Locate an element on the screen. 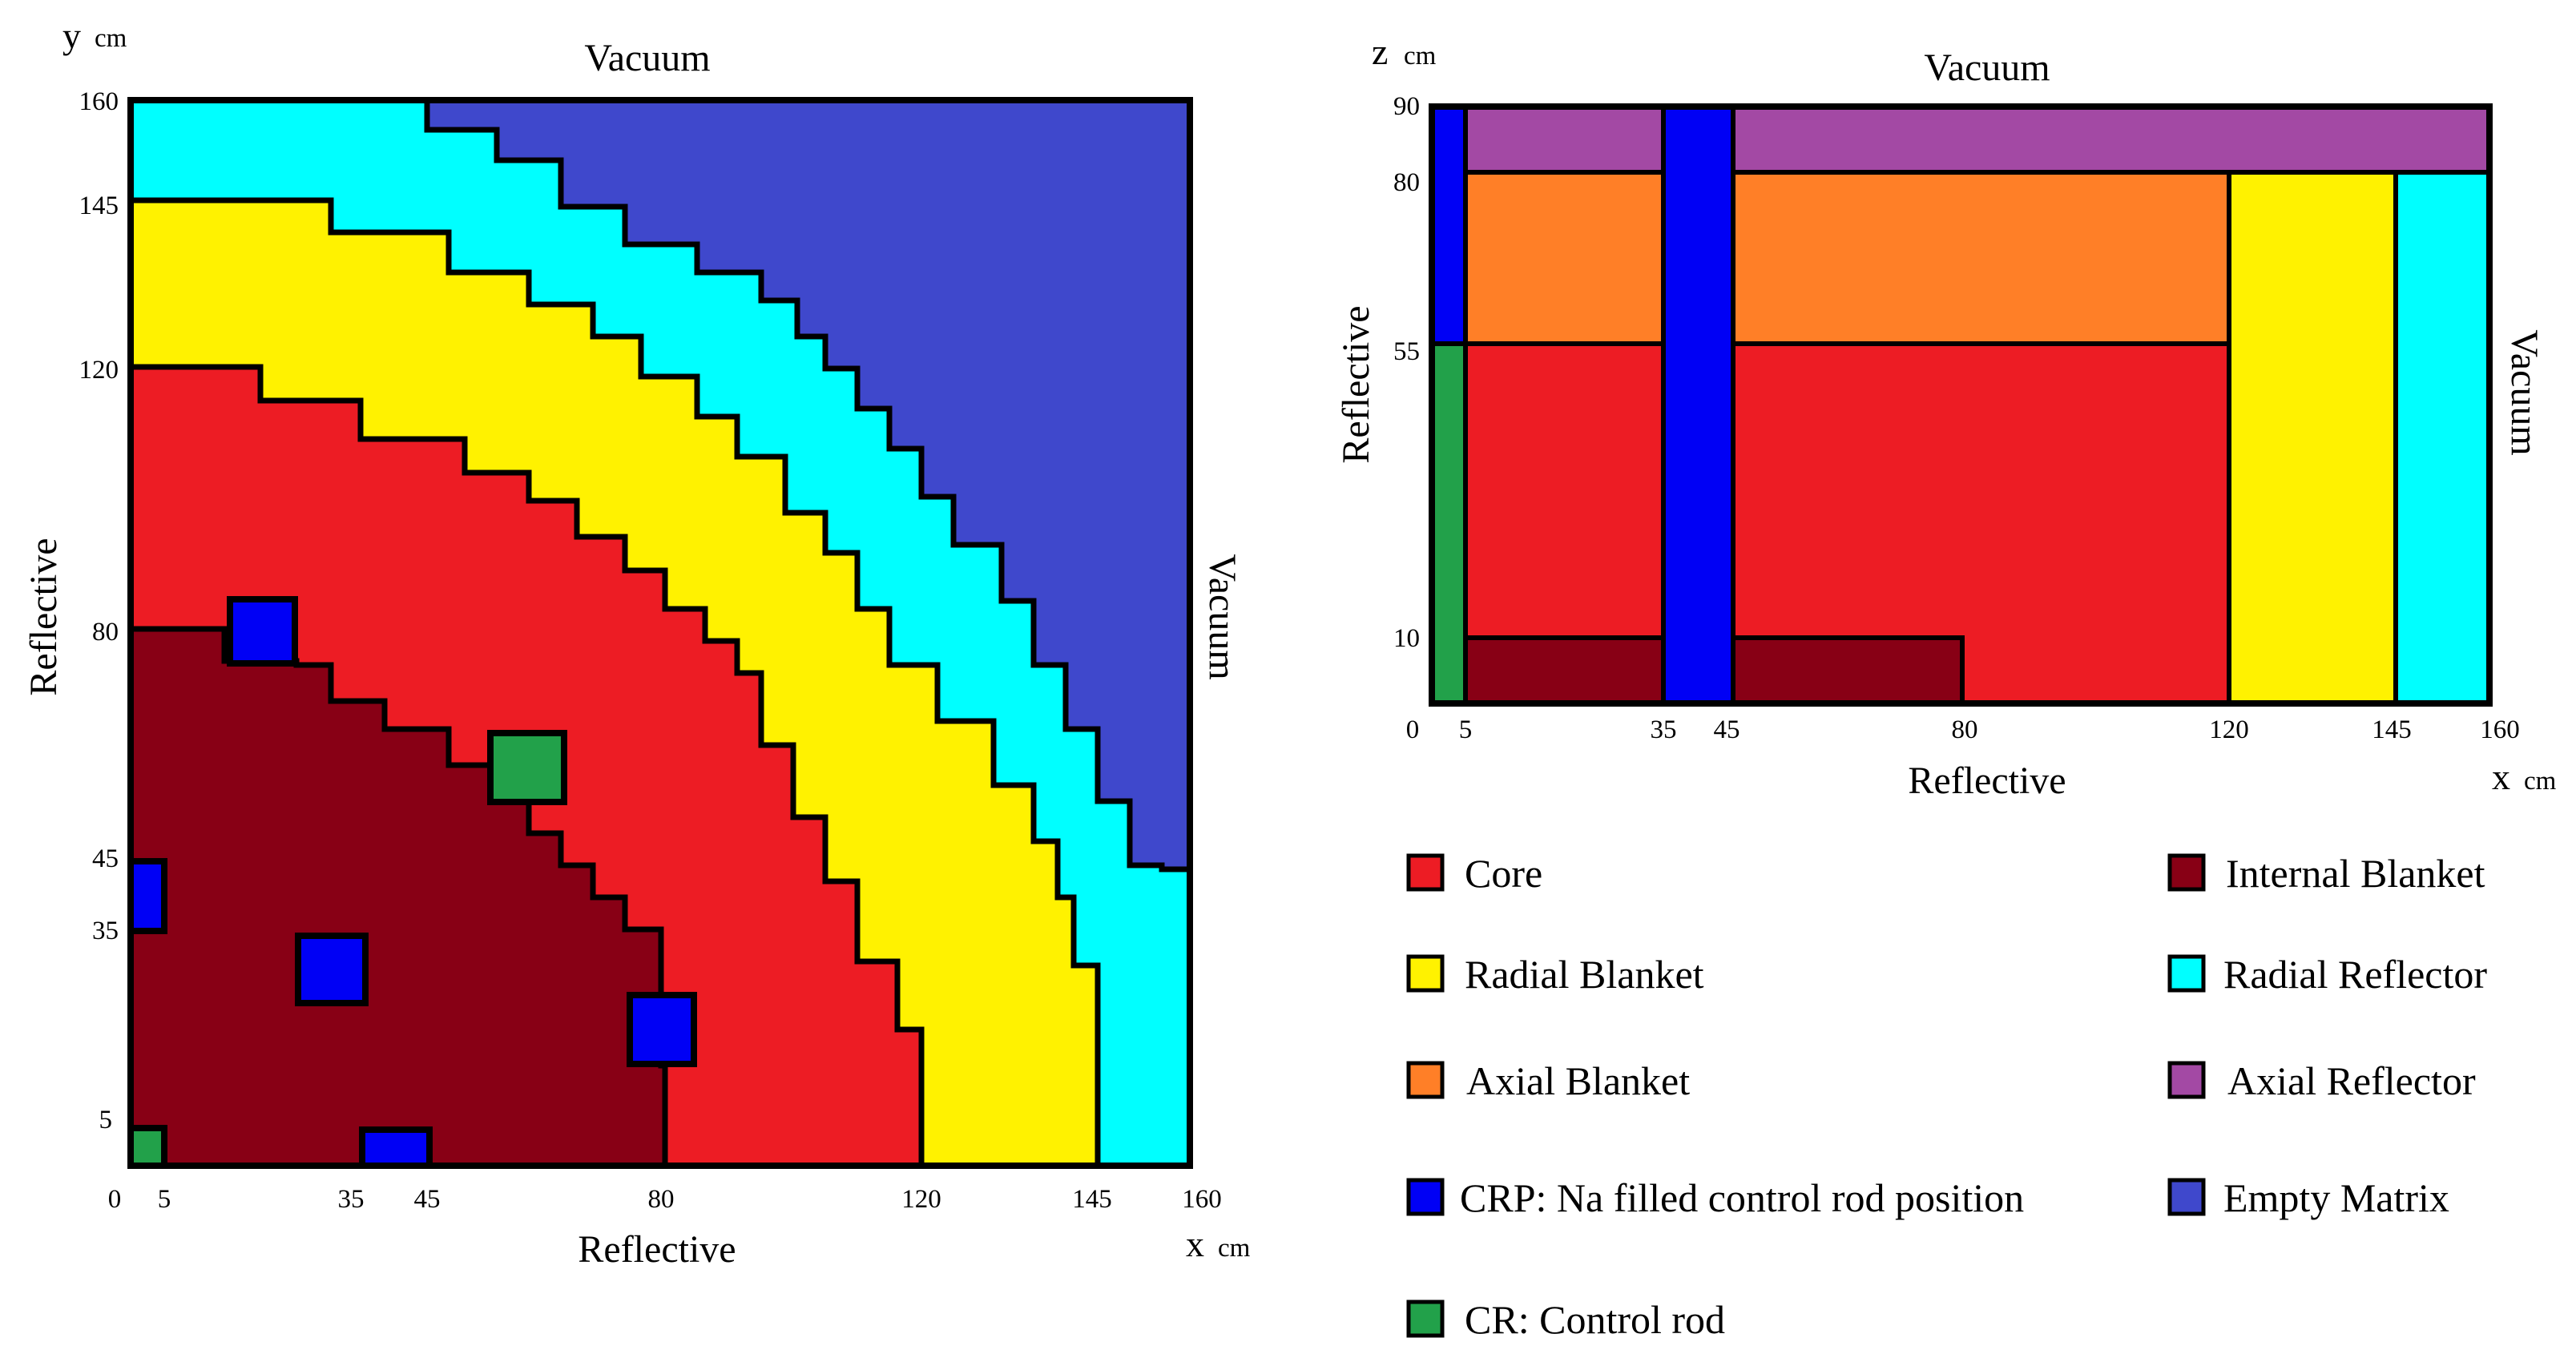 This screenshot has height=1358, width=2576. legend-item-internal-blanket: Internal Blanket is located at coordinates (2326, 873).